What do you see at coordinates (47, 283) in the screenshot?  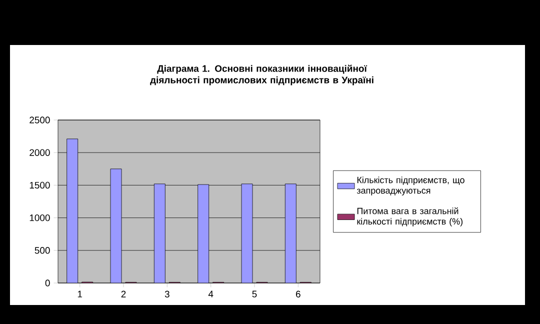 I see `y-tick-label: 0` at bounding box center [47, 283].